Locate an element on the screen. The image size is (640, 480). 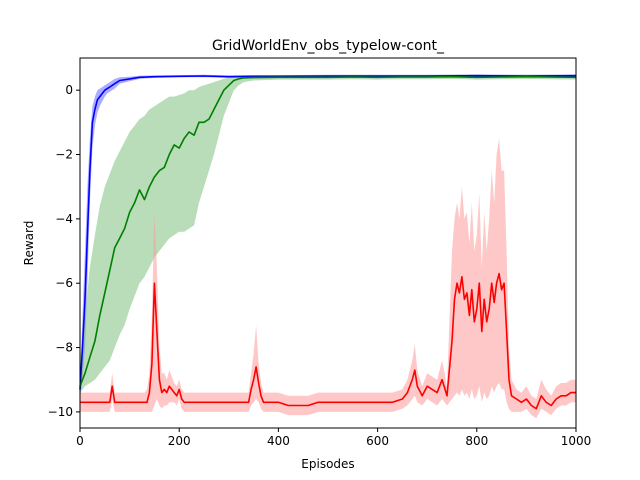
chart-title: GridWorldEnv_obs_typelow-cont_ is located at coordinates (328, 46).